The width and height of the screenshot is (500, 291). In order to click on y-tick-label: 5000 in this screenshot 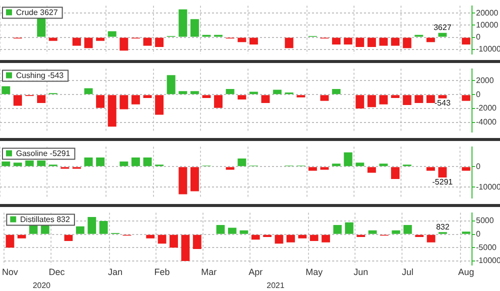, I will do `click(485, 221)`.